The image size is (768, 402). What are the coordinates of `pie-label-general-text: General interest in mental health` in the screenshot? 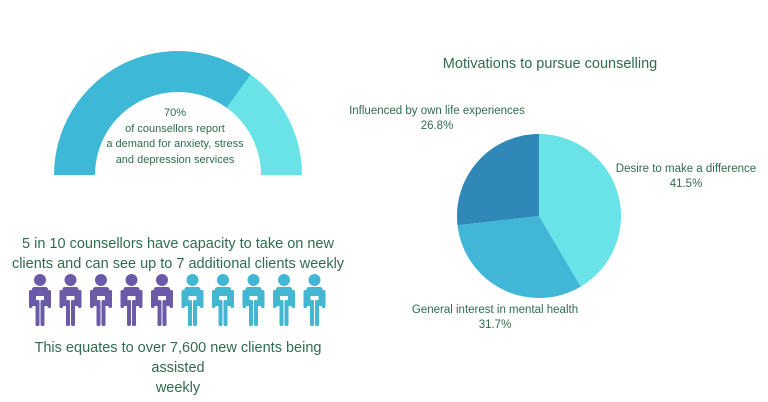 It's located at (495, 310).